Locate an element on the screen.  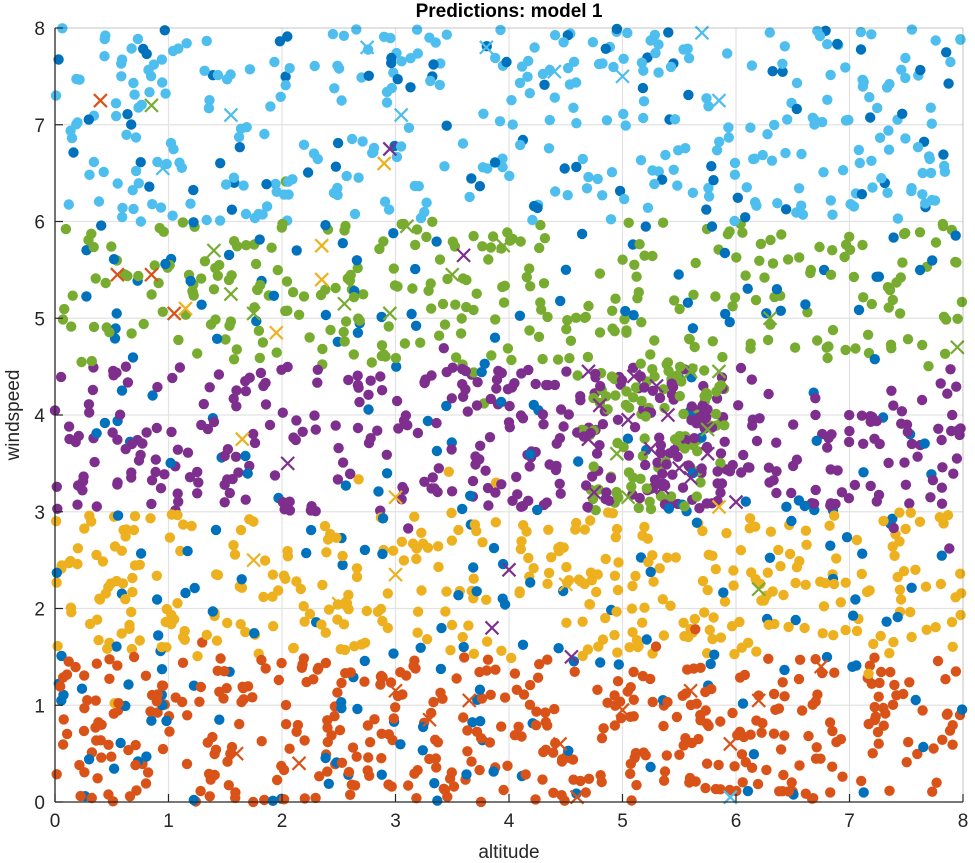
x-tick-label: 5 is located at coordinates (622, 821).